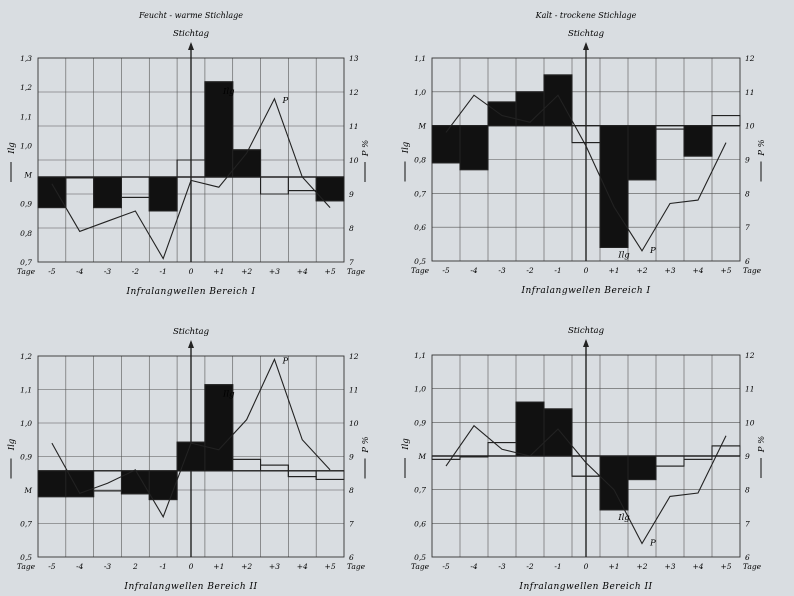  I want to click on x-tick-label: -3, so click(502, 270).